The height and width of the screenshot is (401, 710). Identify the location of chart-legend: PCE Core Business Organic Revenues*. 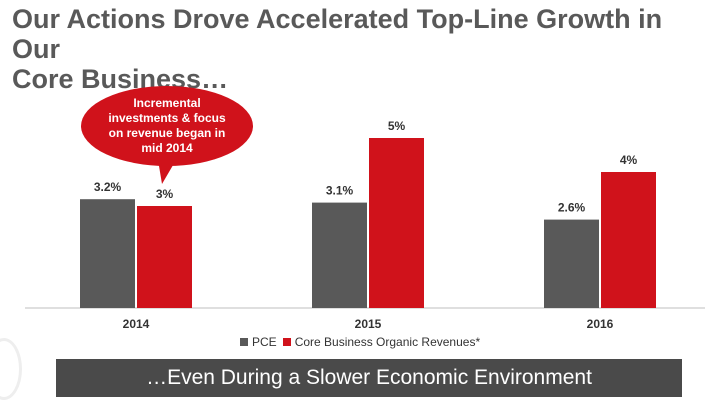
(363, 342).